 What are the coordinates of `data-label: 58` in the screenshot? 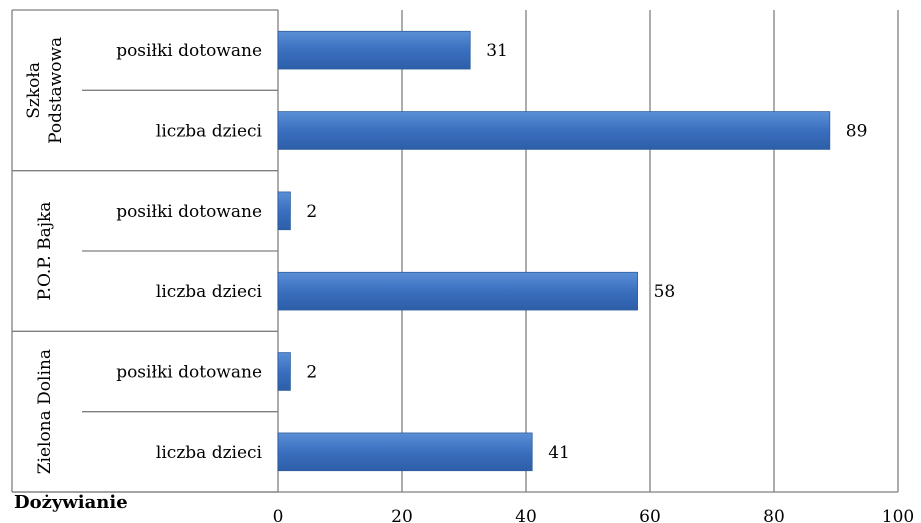 It's located at (665, 292).